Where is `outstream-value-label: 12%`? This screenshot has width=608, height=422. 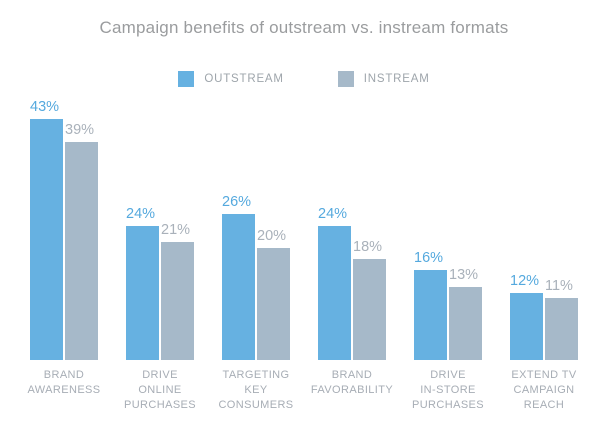 outstream-value-label: 12% is located at coordinates (525, 281).